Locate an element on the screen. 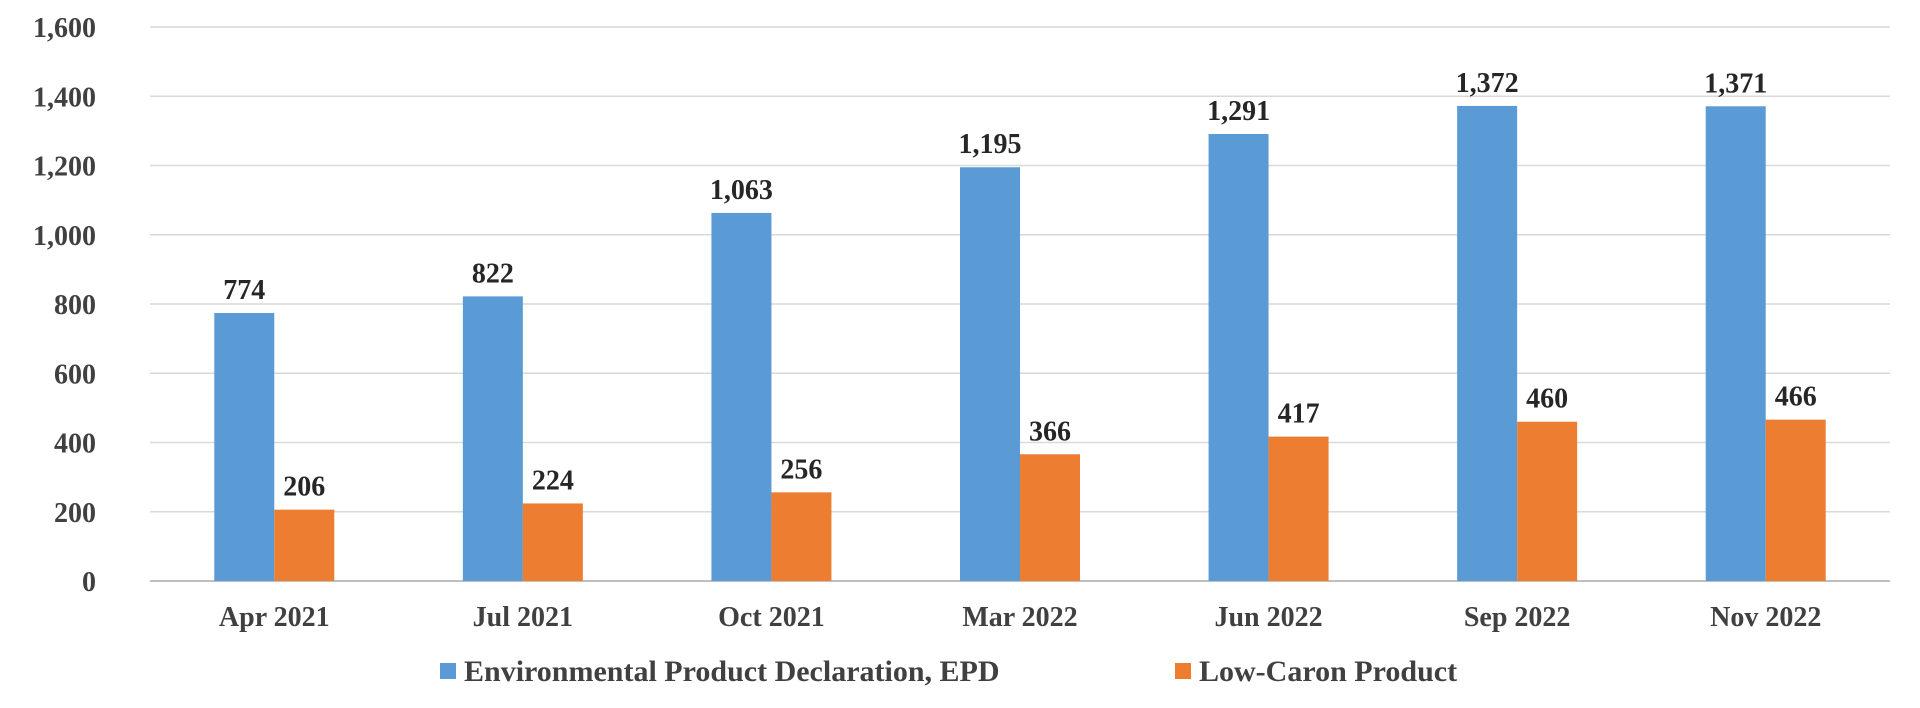  data-label: 460 is located at coordinates (1547, 399).